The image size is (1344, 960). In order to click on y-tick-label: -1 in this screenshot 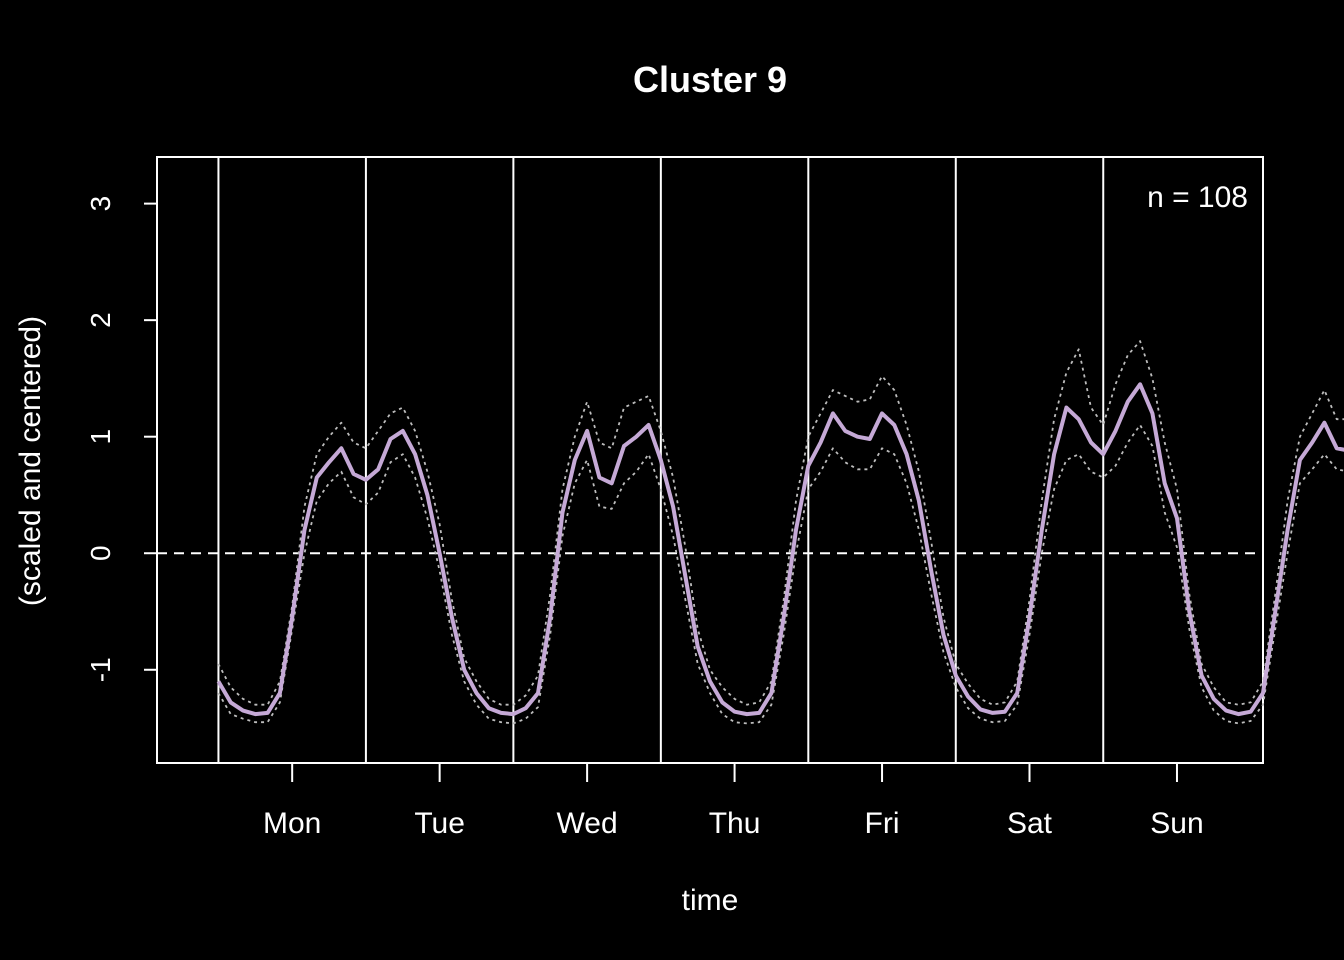, I will do `click(100, 669)`.